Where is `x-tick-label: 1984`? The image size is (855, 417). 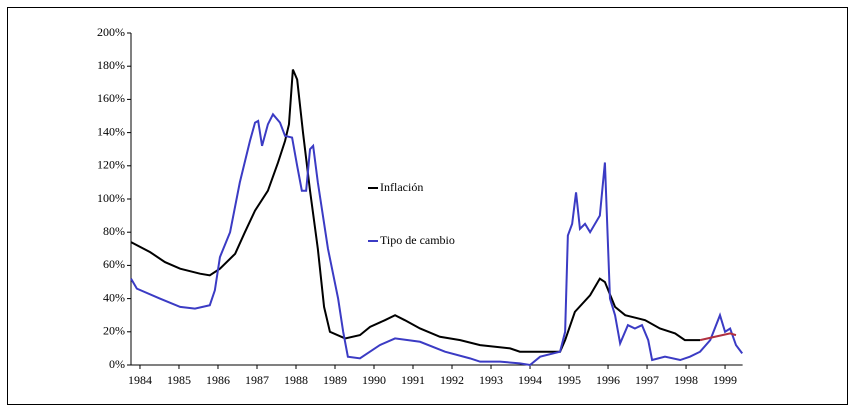 x-tick-label: 1984 is located at coordinates (140, 380).